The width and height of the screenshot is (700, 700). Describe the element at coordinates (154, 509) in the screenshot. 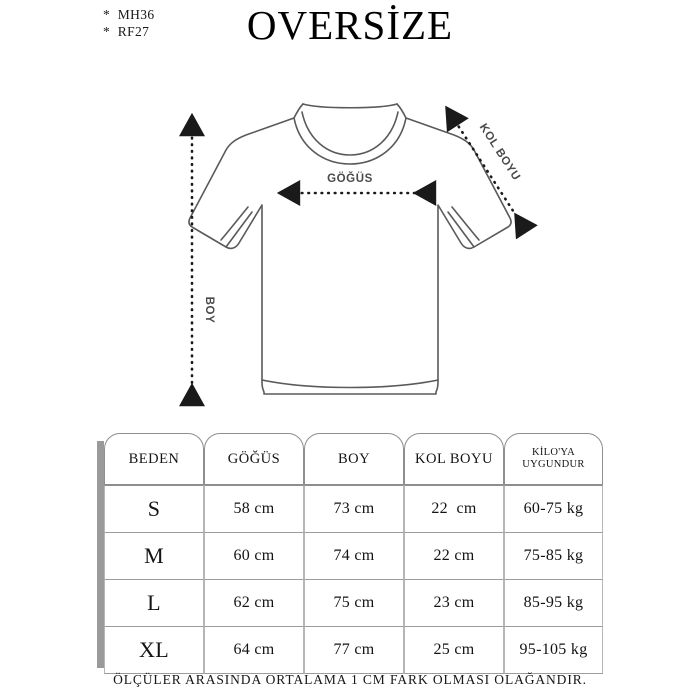

I see `cell-size: S` at that location.